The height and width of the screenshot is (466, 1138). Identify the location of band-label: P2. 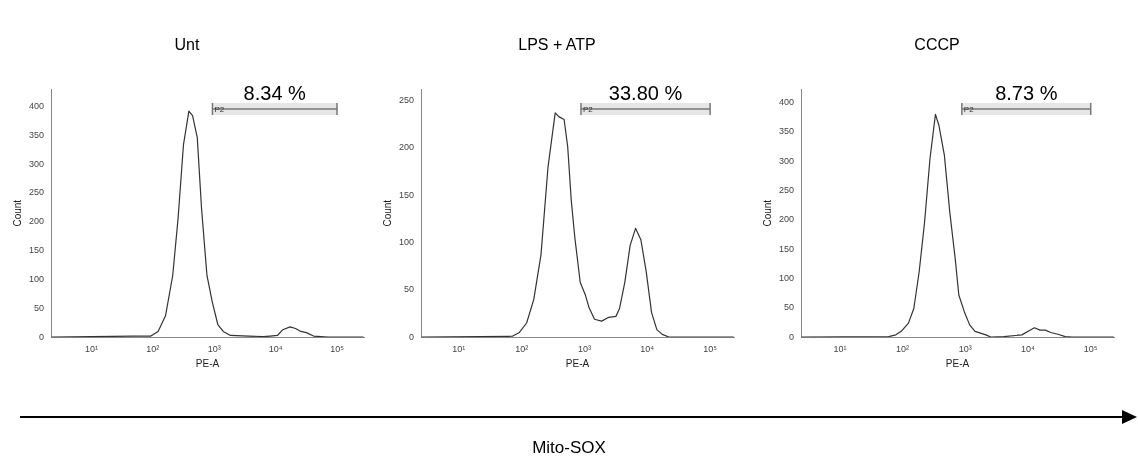
(219, 110).